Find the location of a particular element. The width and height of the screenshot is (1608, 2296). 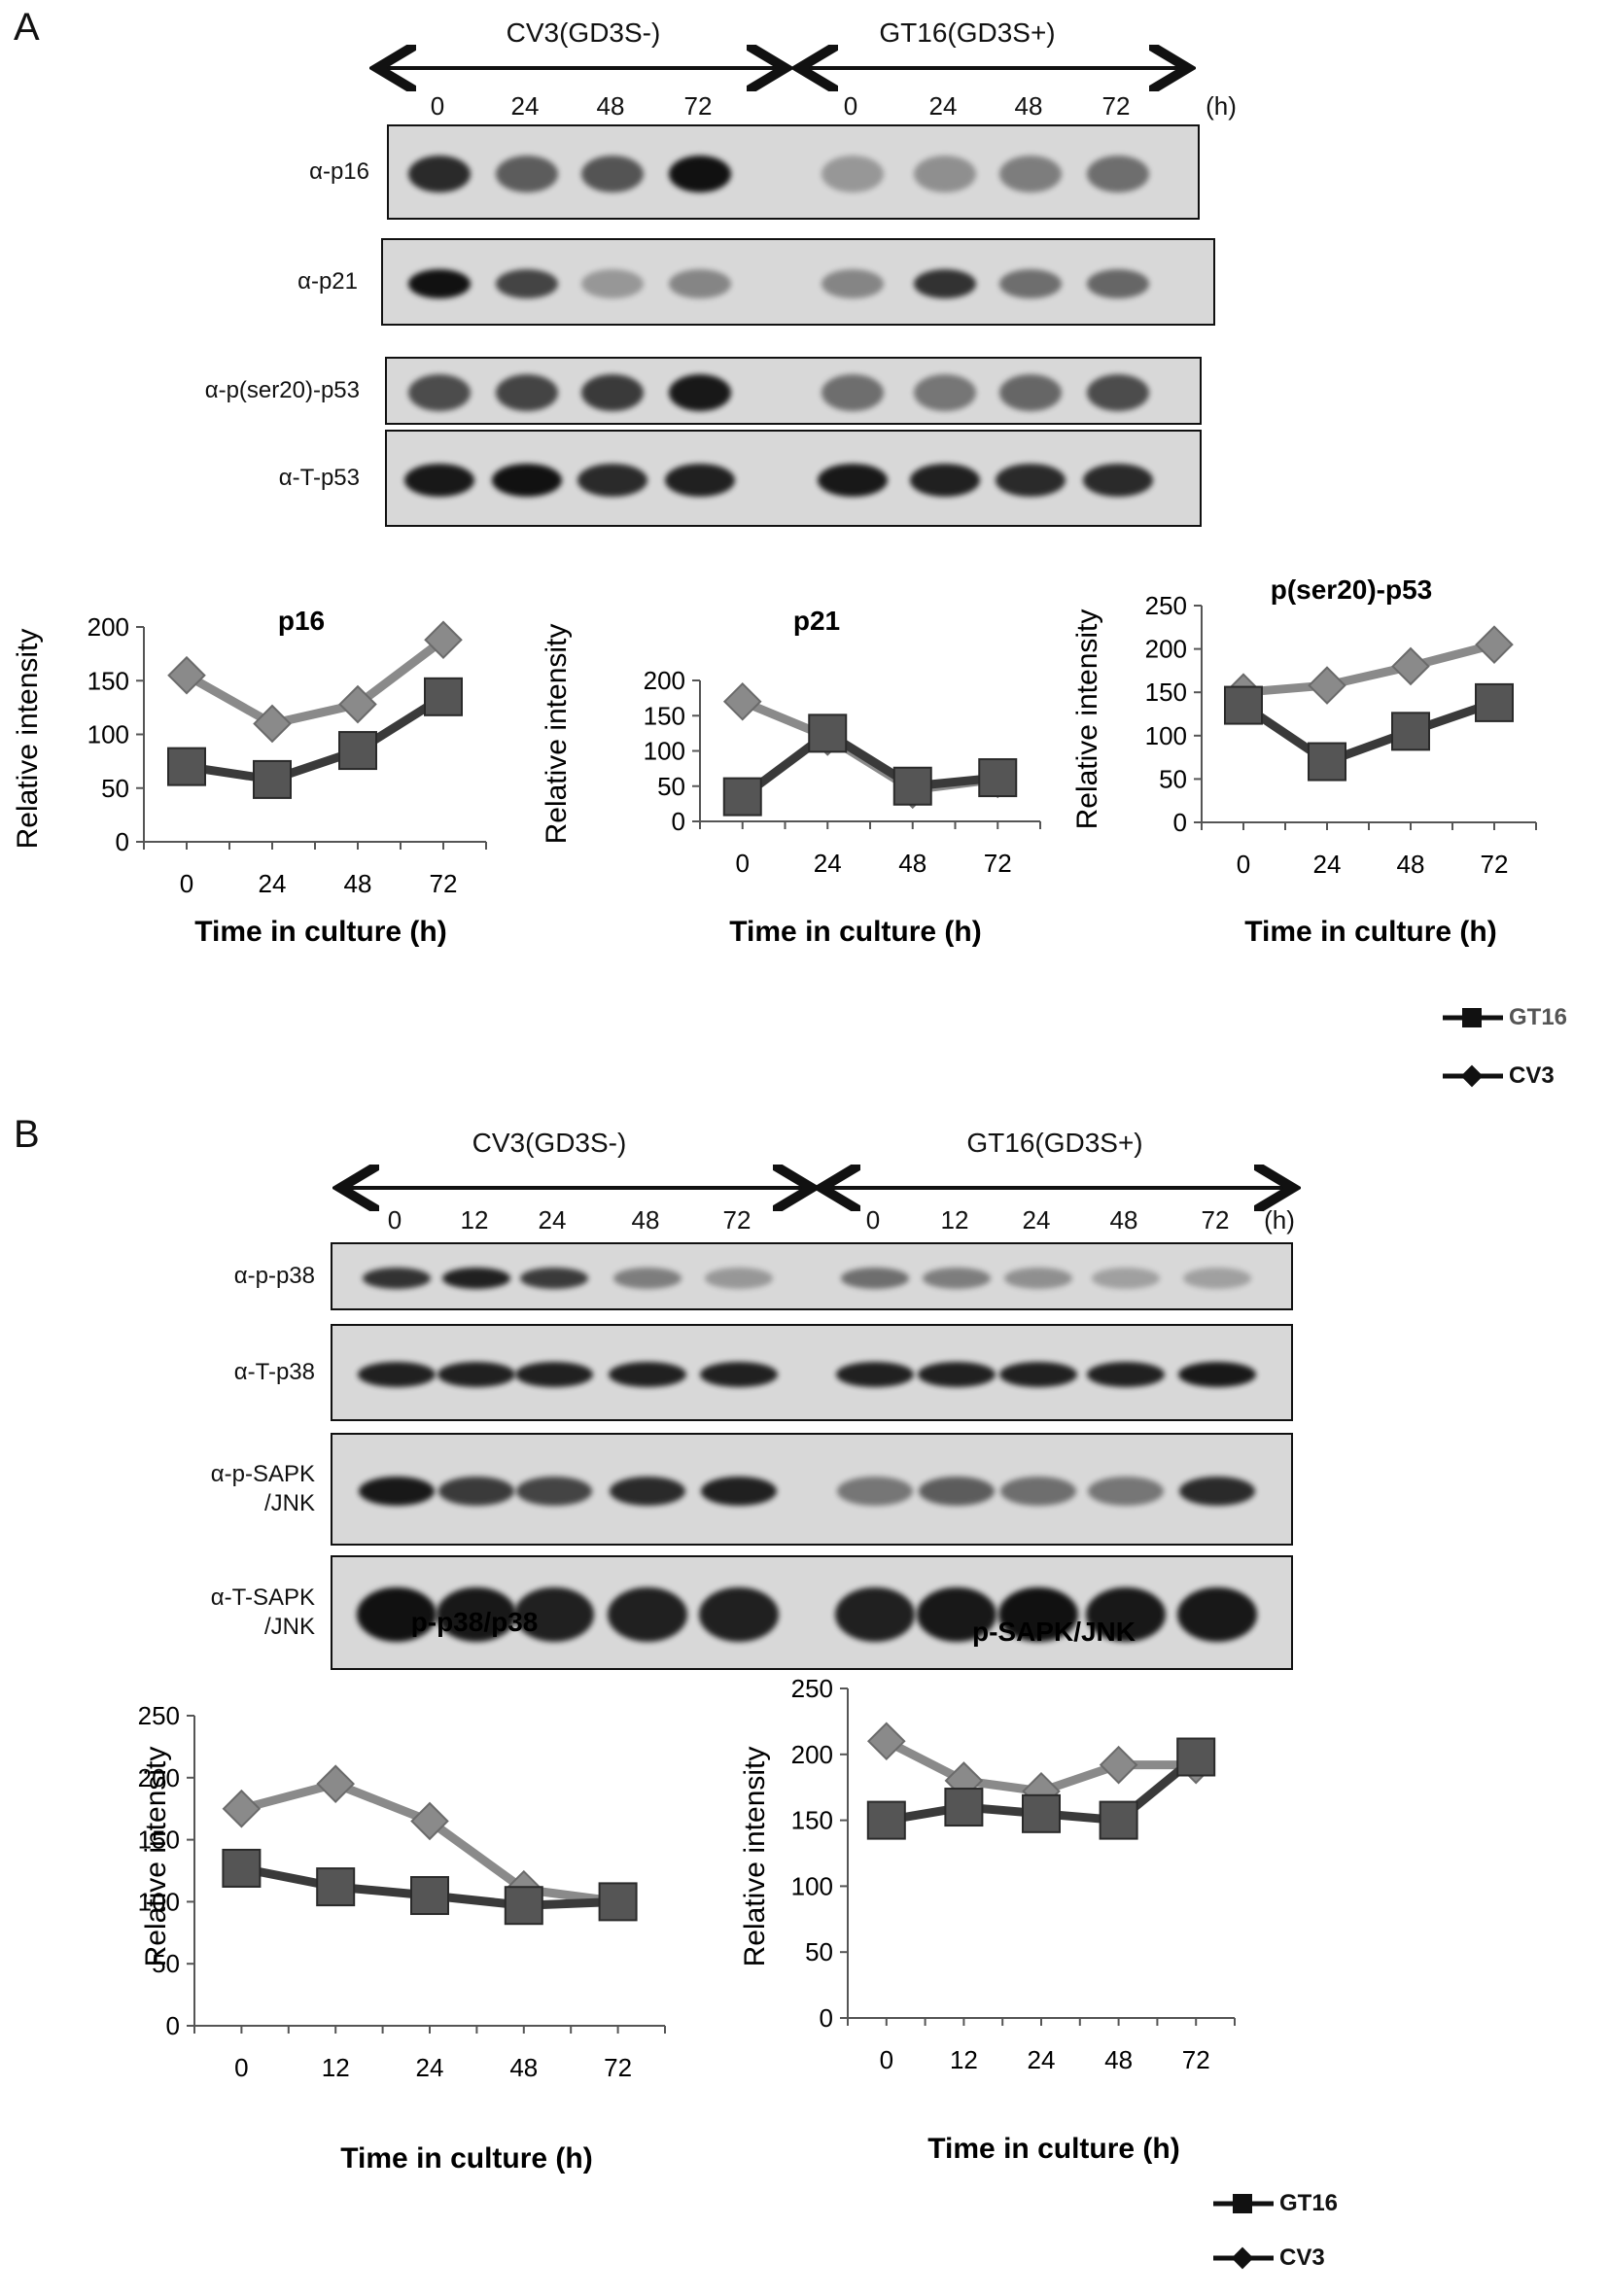

legend-diamond-marker-icon is located at coordinates (1473, 1076).